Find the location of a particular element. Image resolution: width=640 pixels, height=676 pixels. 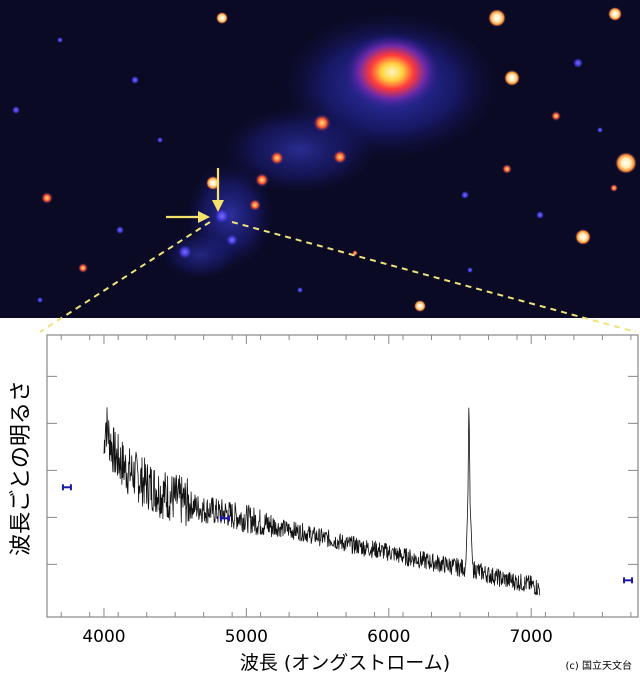

galaxy-core is located at coordinates (392, 72).